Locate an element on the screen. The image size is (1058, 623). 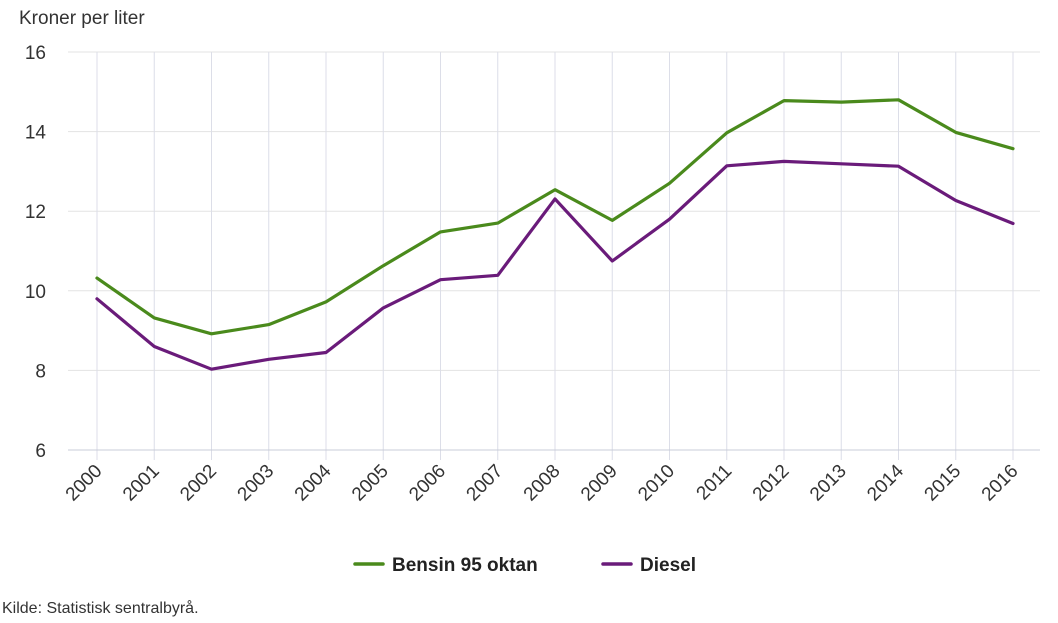
x-tick-label: 2001 is located at coordinates (141, 483).